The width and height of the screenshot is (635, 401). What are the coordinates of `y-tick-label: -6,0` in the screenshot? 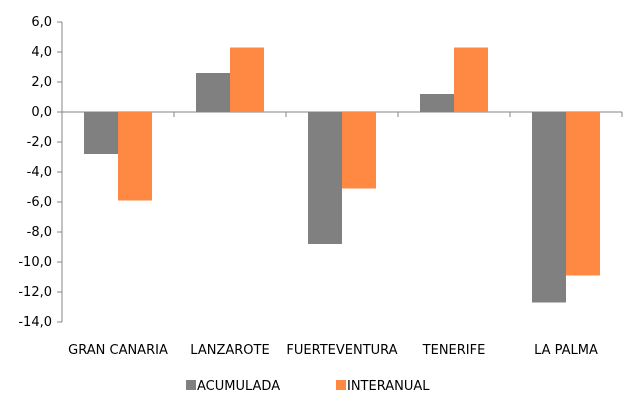 It's located at (39, 202).